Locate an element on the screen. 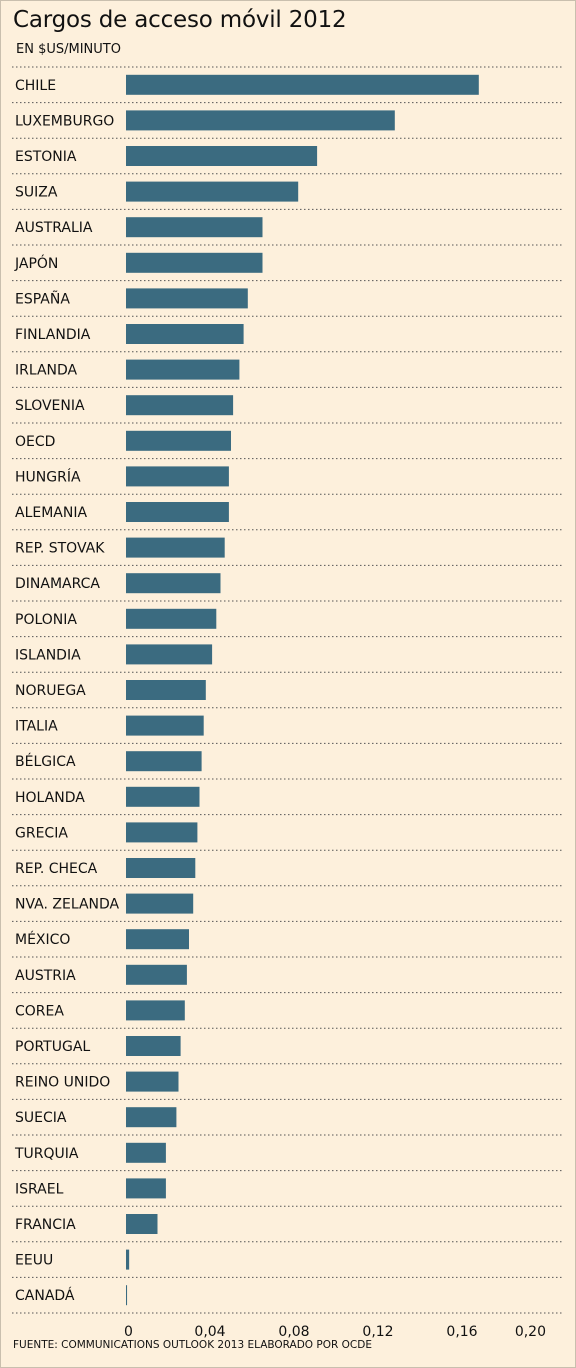 This screenshot has width=576, height=1368. category-label: OECD is located at coordinates (35, 442).